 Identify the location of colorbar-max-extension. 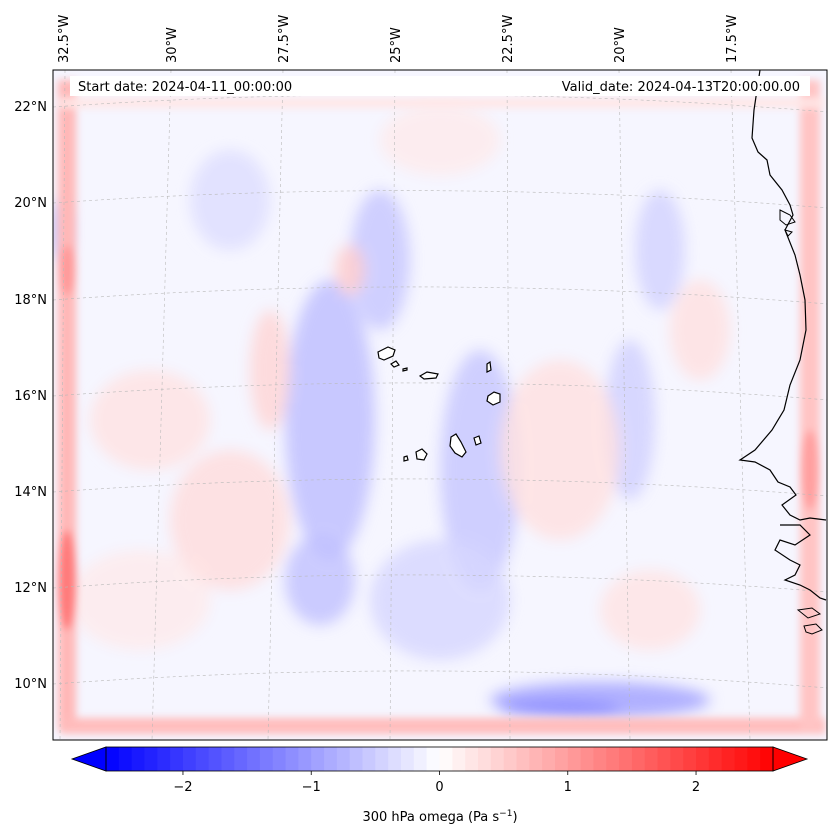
(790, 759).